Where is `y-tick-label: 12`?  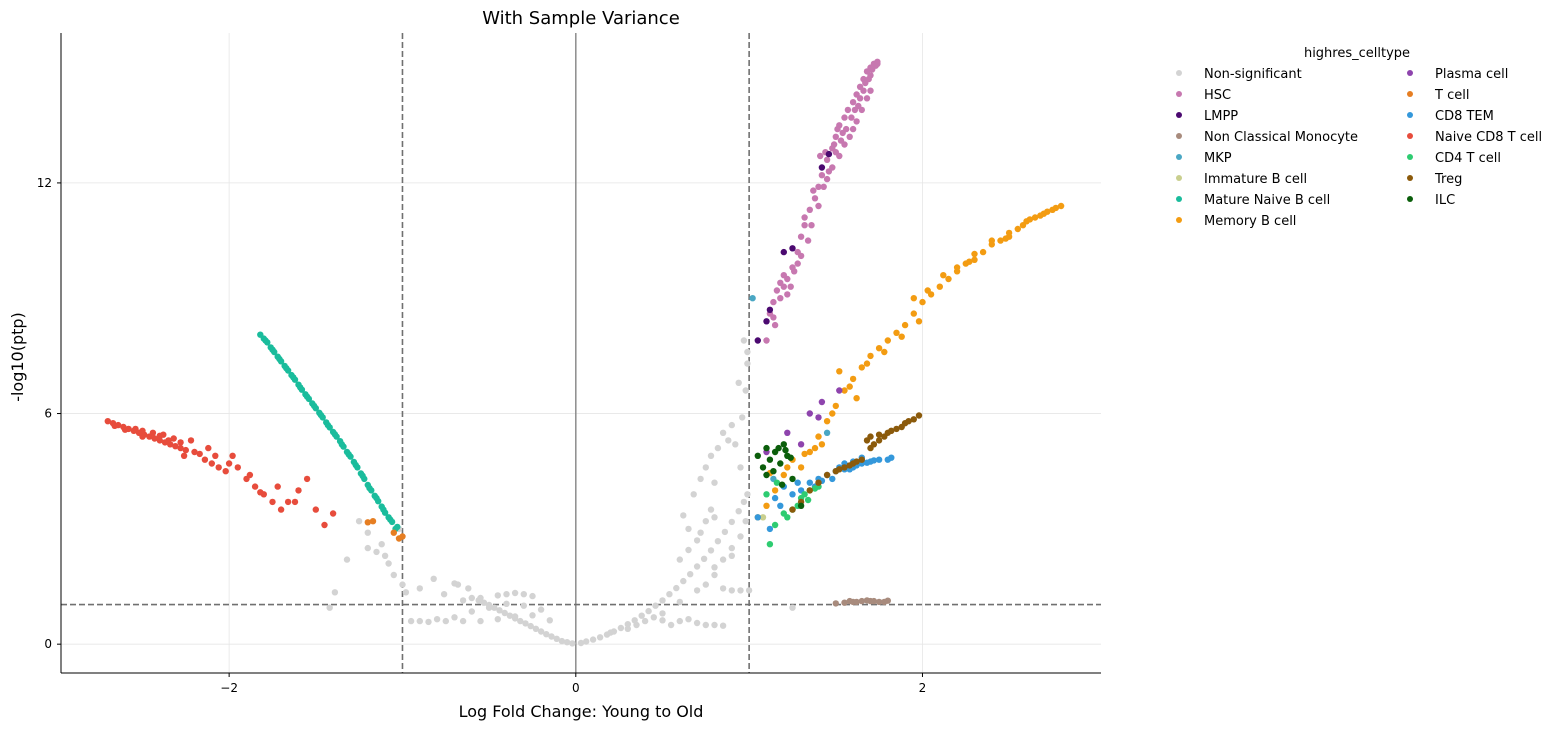 y-tick-label: 12 is located at coordinates (44, 183).